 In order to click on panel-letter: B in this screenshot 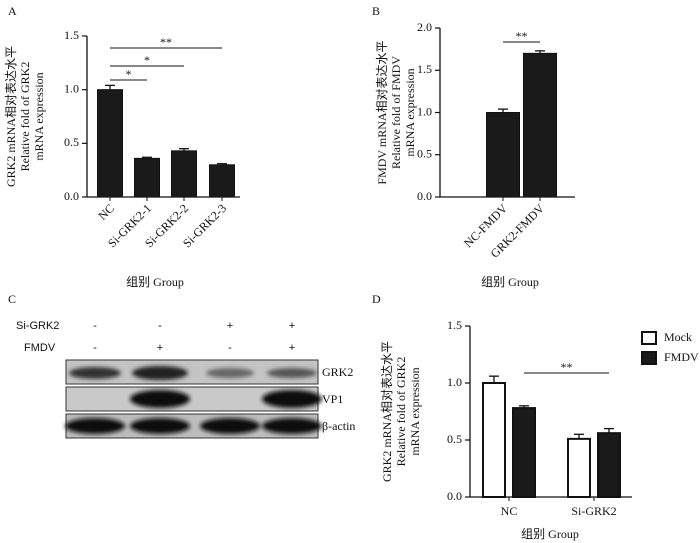, I will do `click(376, 11)`.